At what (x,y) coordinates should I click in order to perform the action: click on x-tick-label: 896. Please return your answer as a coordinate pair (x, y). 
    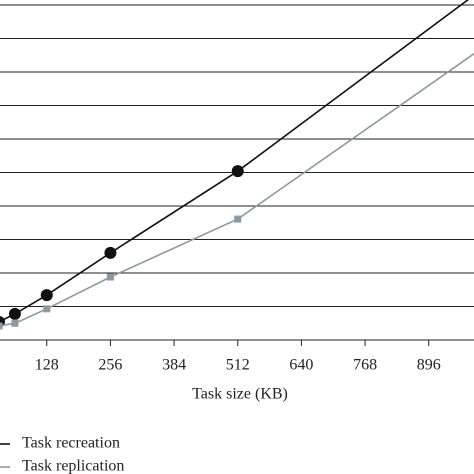
    Looking at the image, I should click on (429, 365).